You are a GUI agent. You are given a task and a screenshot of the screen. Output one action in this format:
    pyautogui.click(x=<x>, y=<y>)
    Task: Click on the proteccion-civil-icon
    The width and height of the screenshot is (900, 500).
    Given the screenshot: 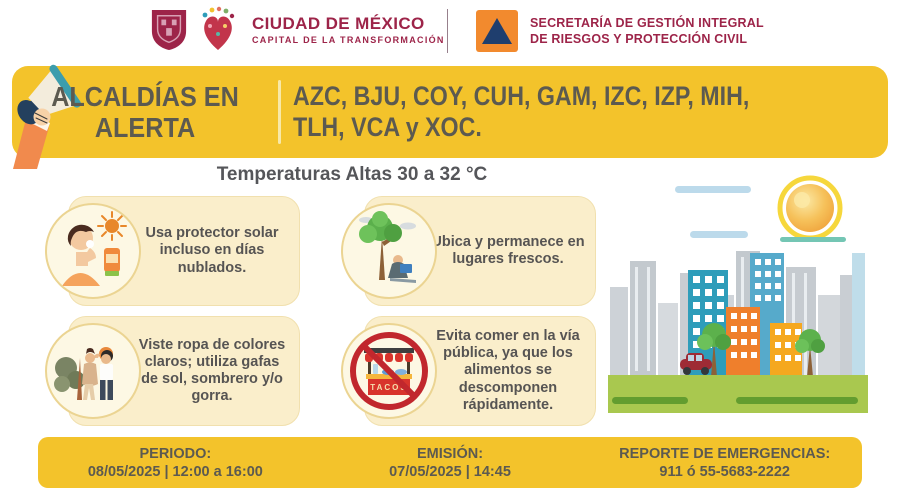 What is the action you would take?
    pyautogui.click(x=497, y=31)
    